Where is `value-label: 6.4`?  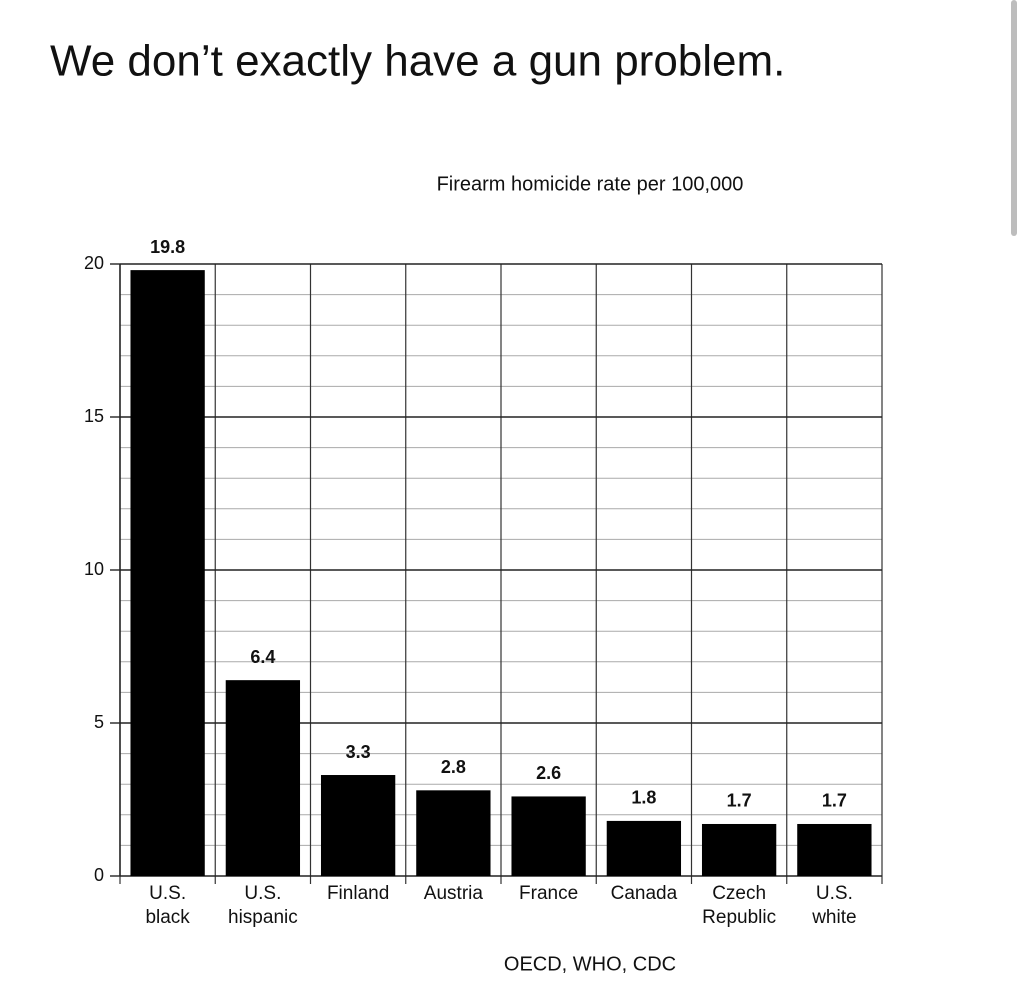 value-label: 6.4 is located at coordinates (262, 657).